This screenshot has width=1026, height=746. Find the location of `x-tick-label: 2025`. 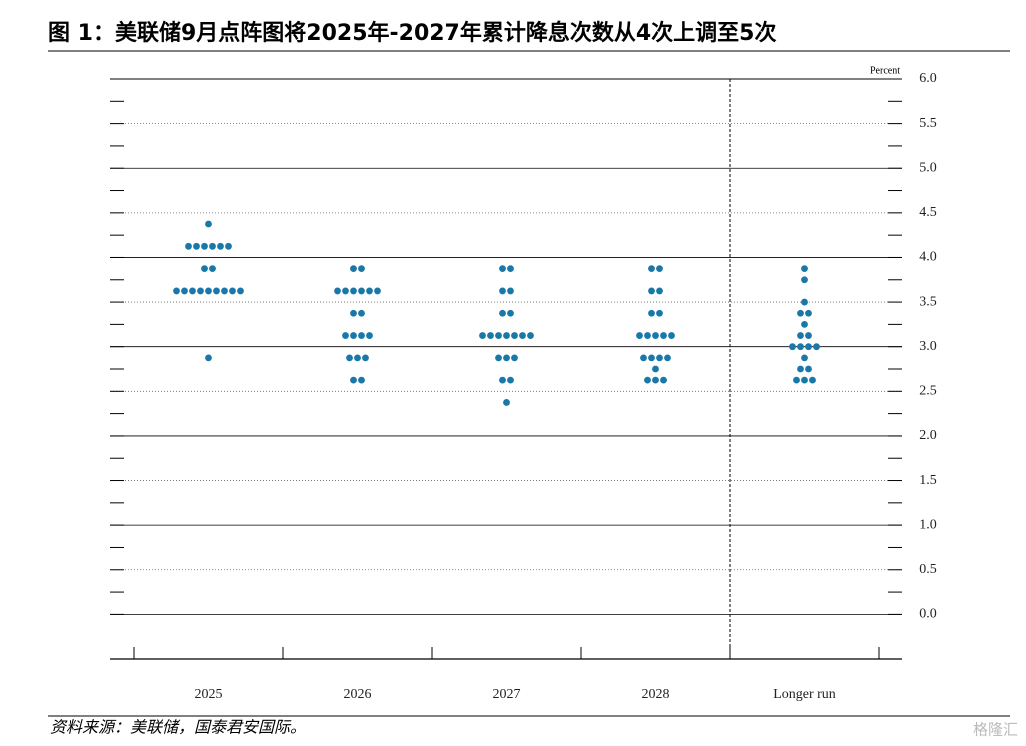

x-tick-label: 2025 is located at coordinates (209, 694).